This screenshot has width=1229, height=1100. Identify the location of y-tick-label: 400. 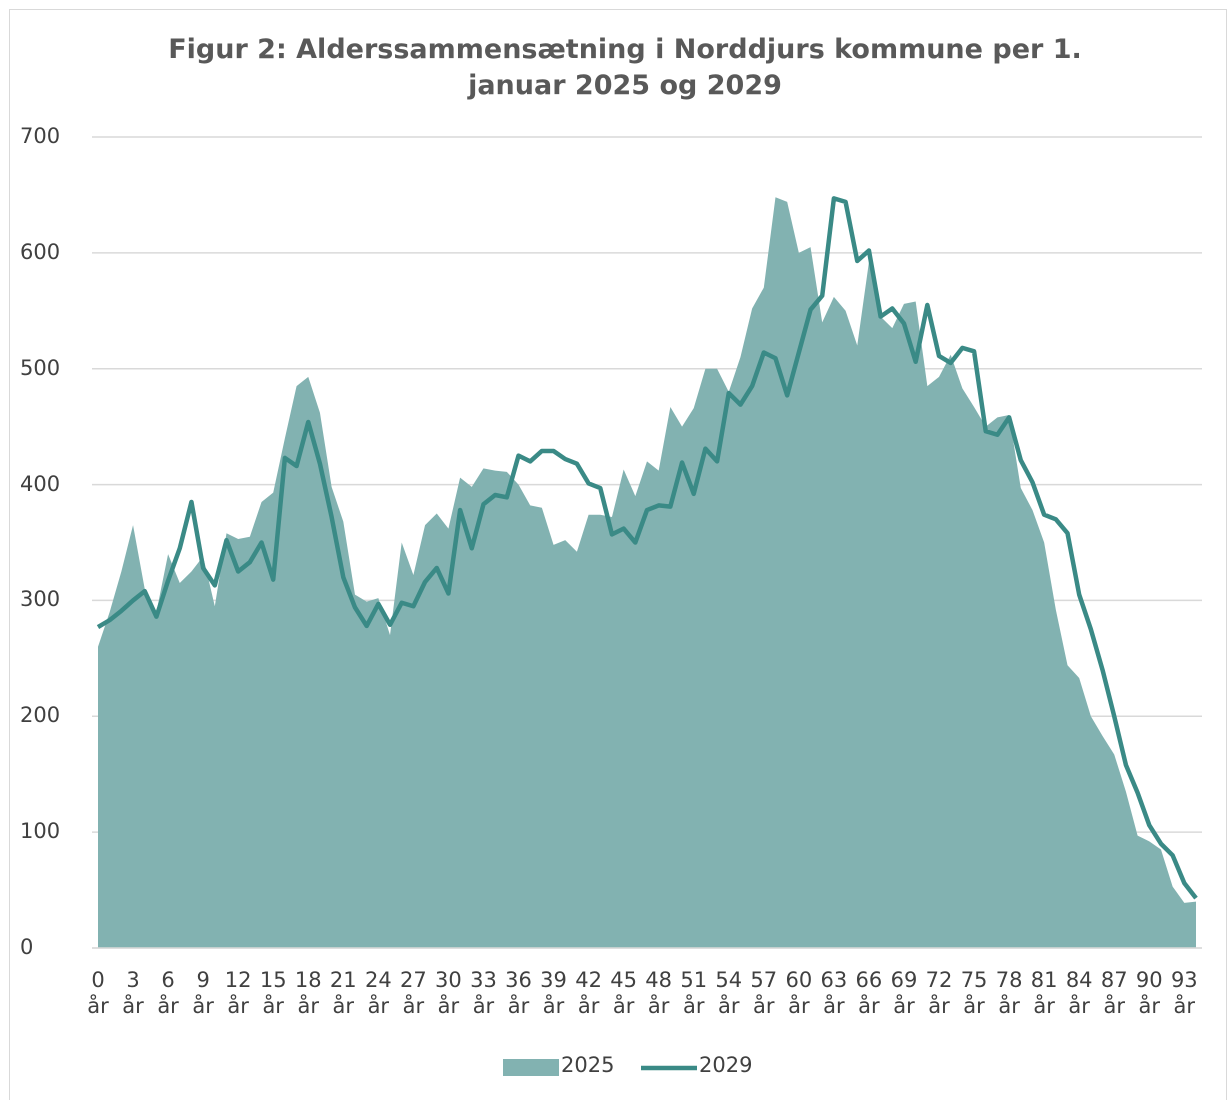
(40, 483).